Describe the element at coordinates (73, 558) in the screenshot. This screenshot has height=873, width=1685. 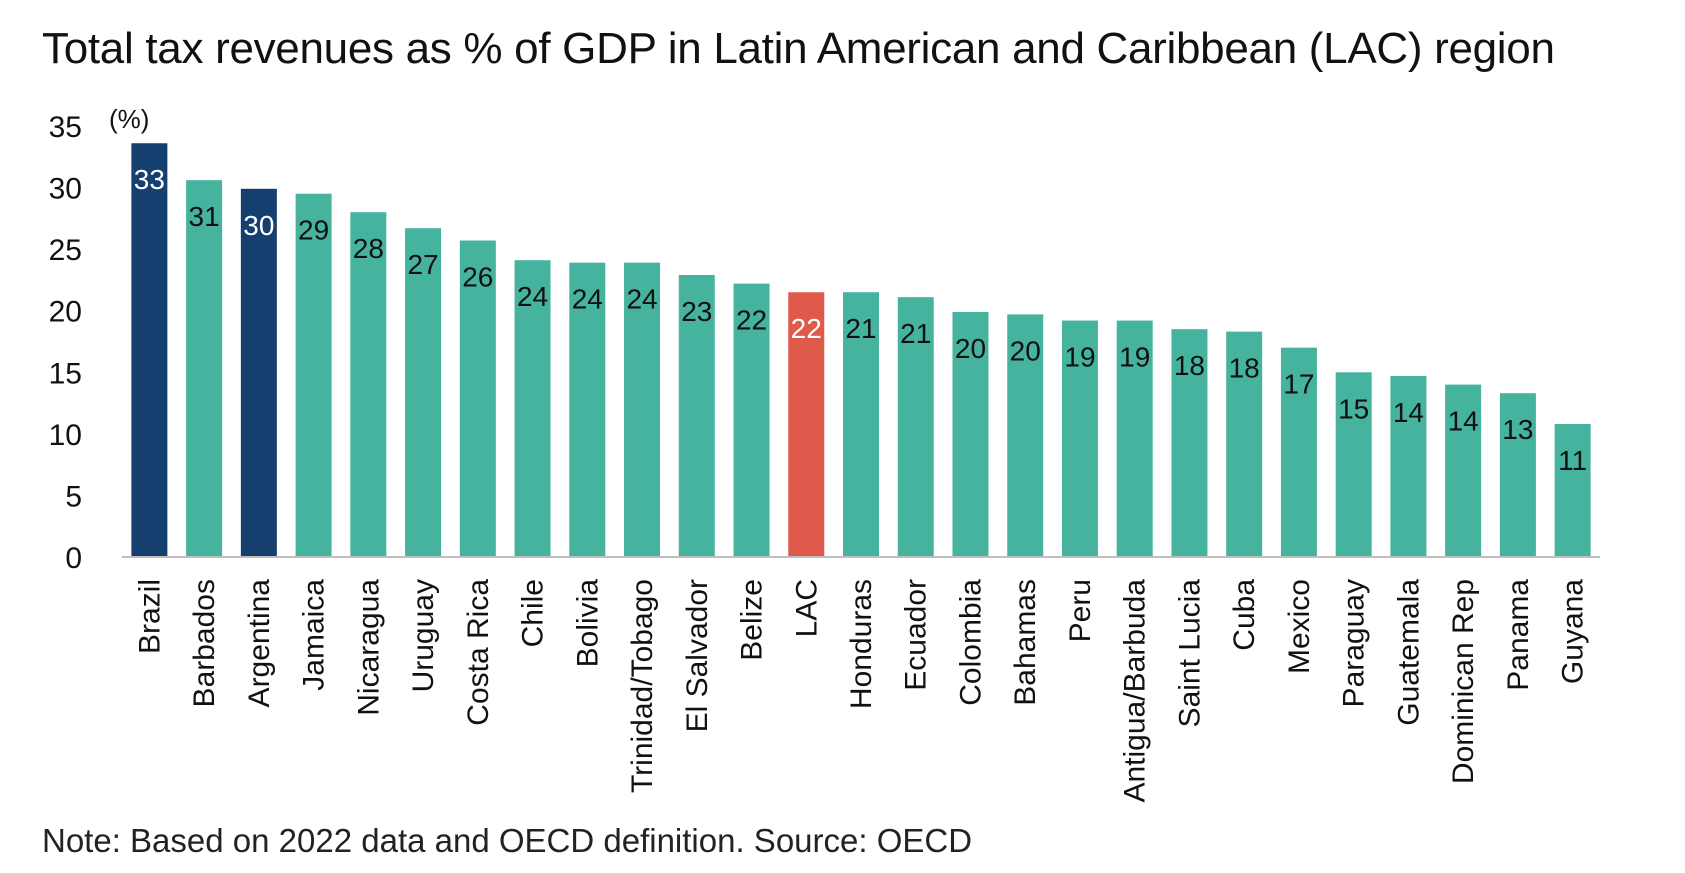
I see `y-tick-label: 0` at that location.